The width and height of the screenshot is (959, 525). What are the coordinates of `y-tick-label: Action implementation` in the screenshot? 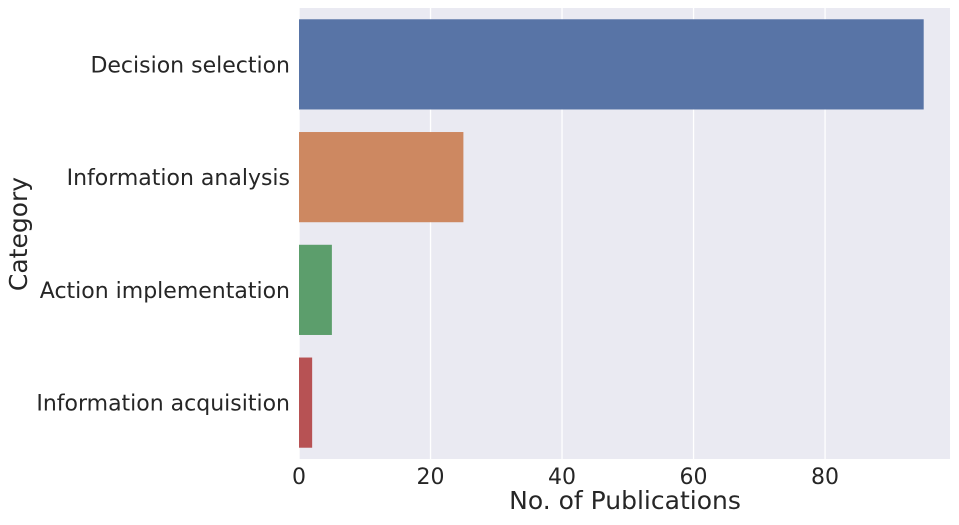 It's located at (165, 291).